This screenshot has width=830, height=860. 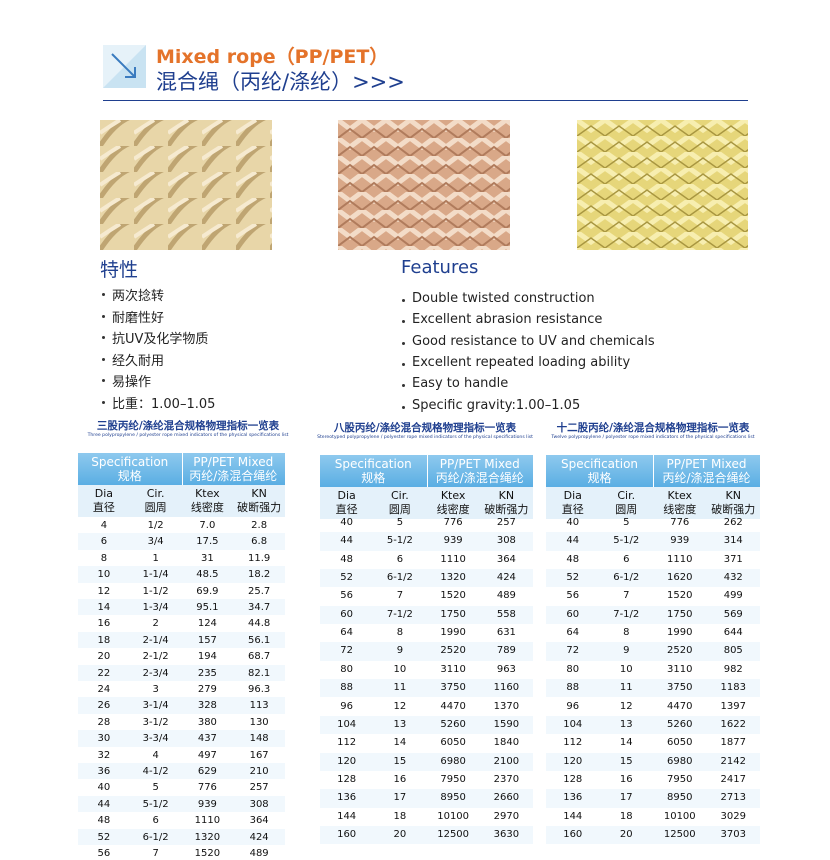 What do you see at coordinates (733, 522) in the screenshot?
I see `table-cell: 262` at bounding box center [733, 522].